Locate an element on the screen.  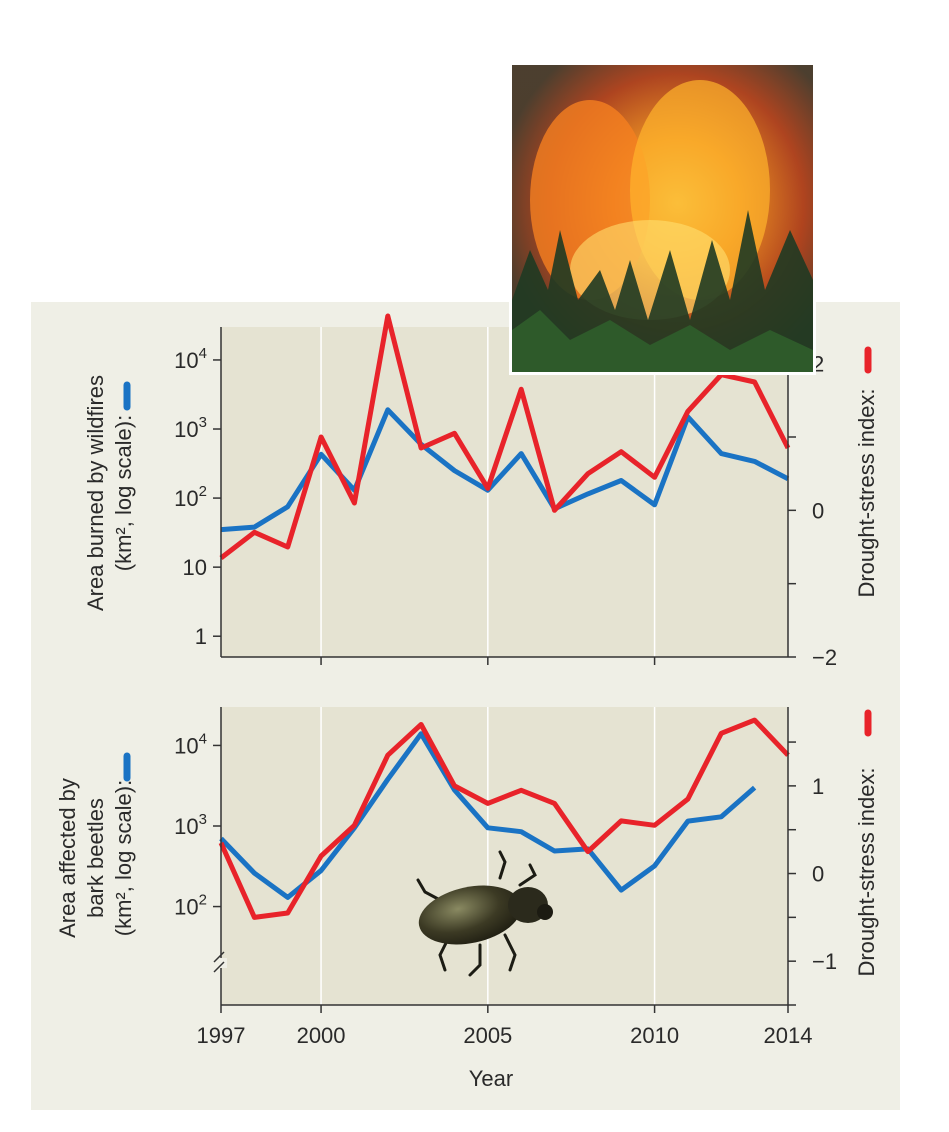
bottom-x-tick-label-2000: 2000 is located at coordinates (321, 1035).